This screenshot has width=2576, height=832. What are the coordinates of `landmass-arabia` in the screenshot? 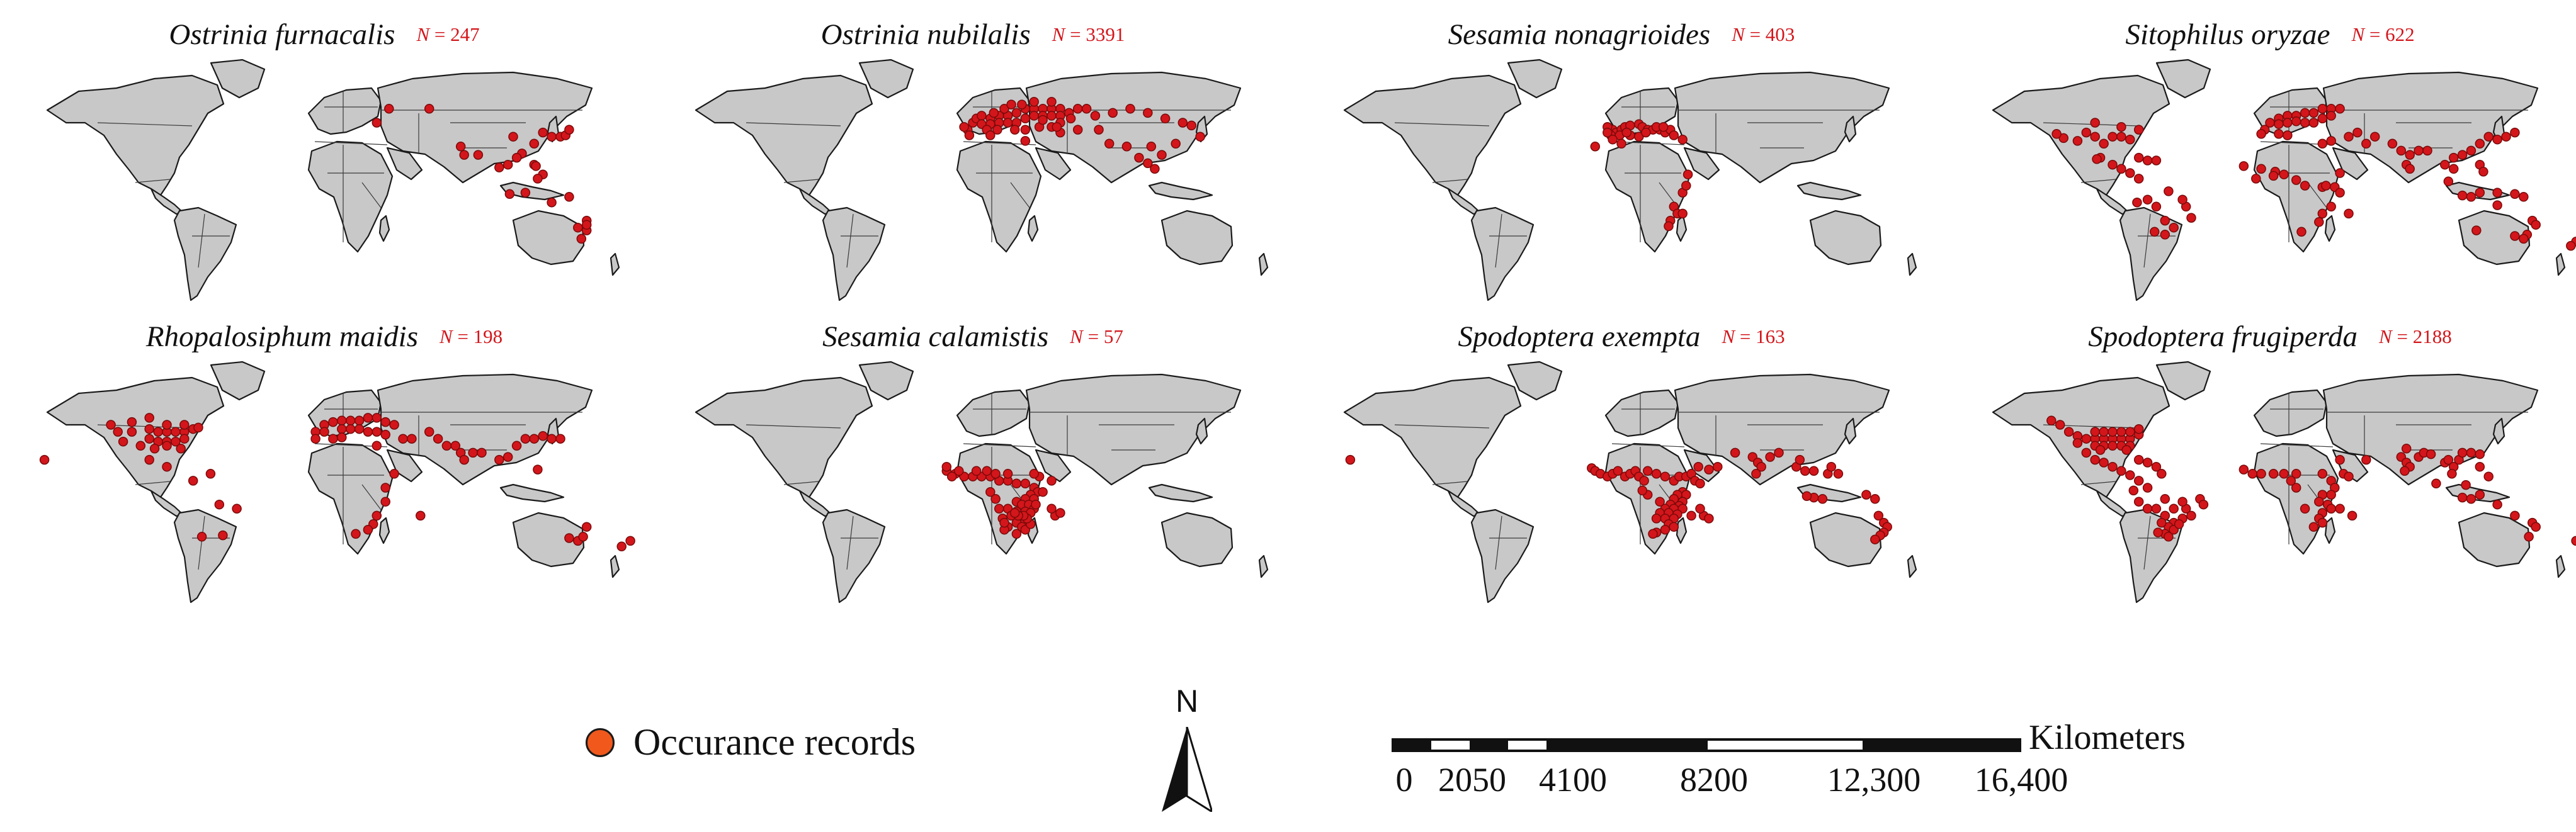 It's located at (1053, 164).